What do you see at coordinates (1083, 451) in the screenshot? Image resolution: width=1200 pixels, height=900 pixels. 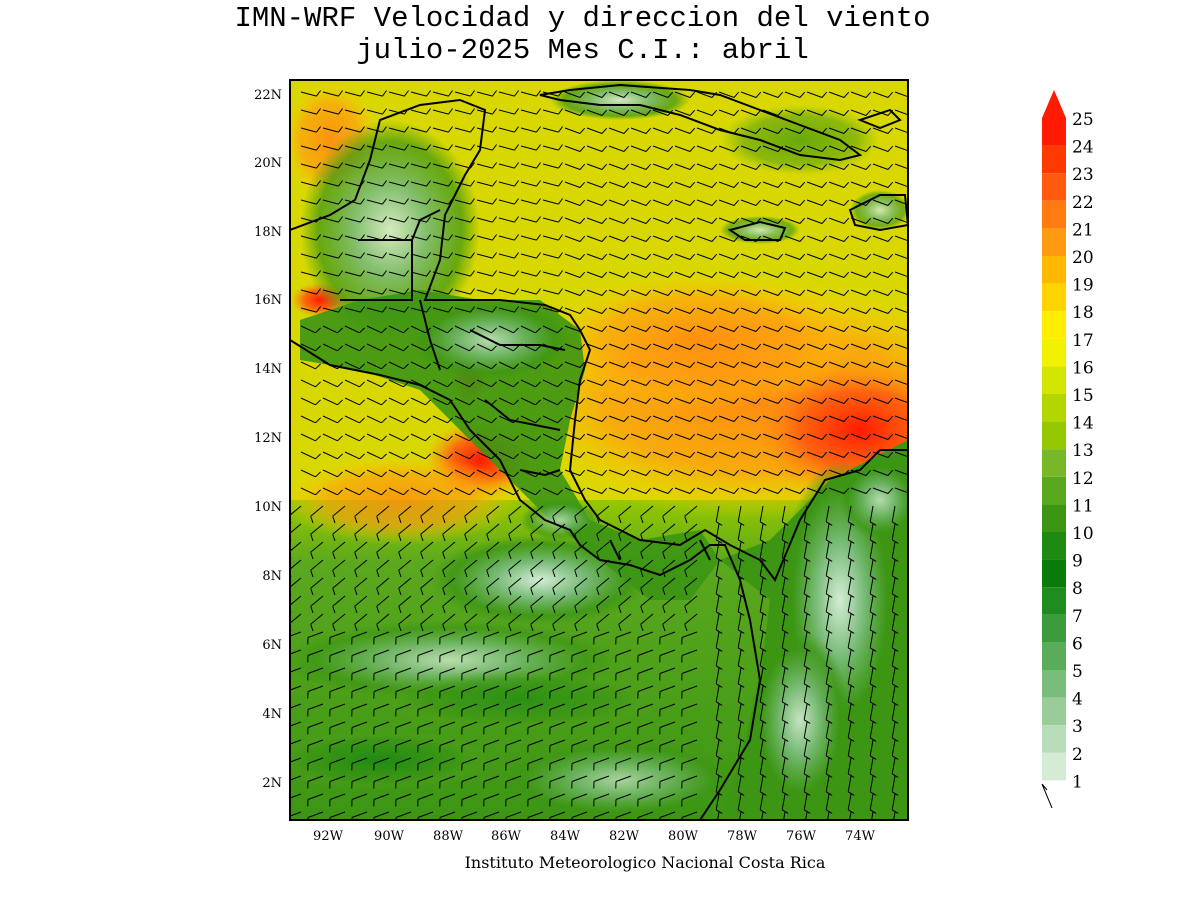 I see `colorbar-label: 13` at bounding box center [1083, 451].